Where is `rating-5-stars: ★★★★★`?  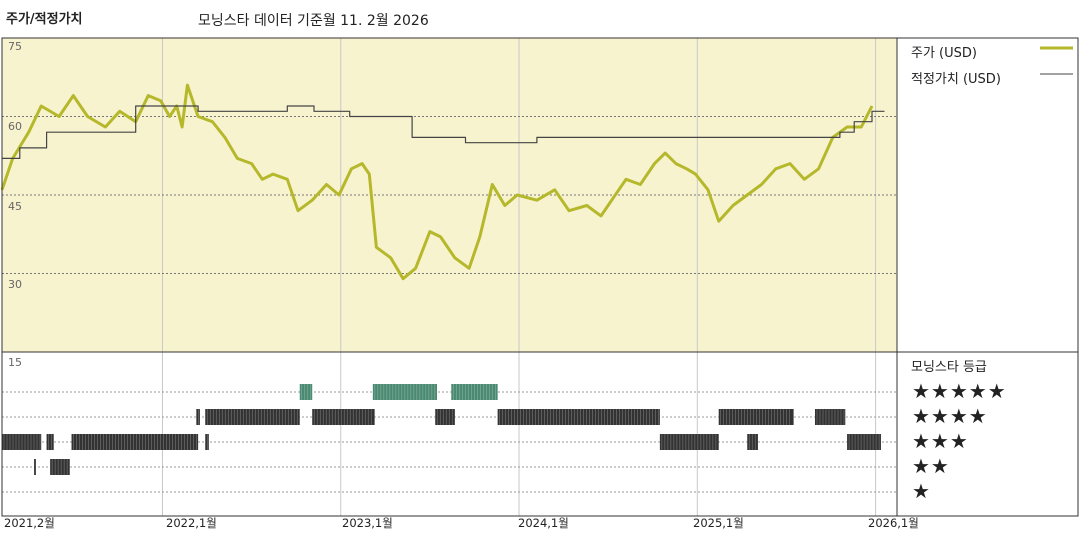
rating-5-stars: ★★★★★ is located at coordinates (959, 391).